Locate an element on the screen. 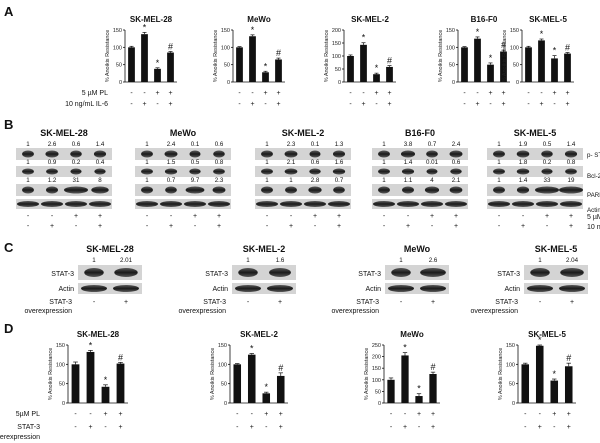  significance-marker: # is located at coordinates (170, 46).